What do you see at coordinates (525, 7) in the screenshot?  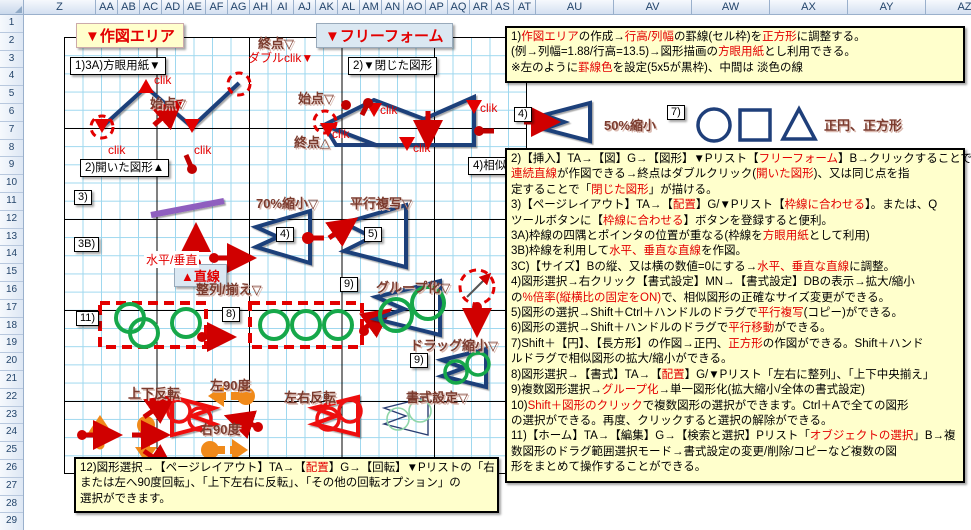 I see `column-header-AT: AT` at bounding box center [525, 7].